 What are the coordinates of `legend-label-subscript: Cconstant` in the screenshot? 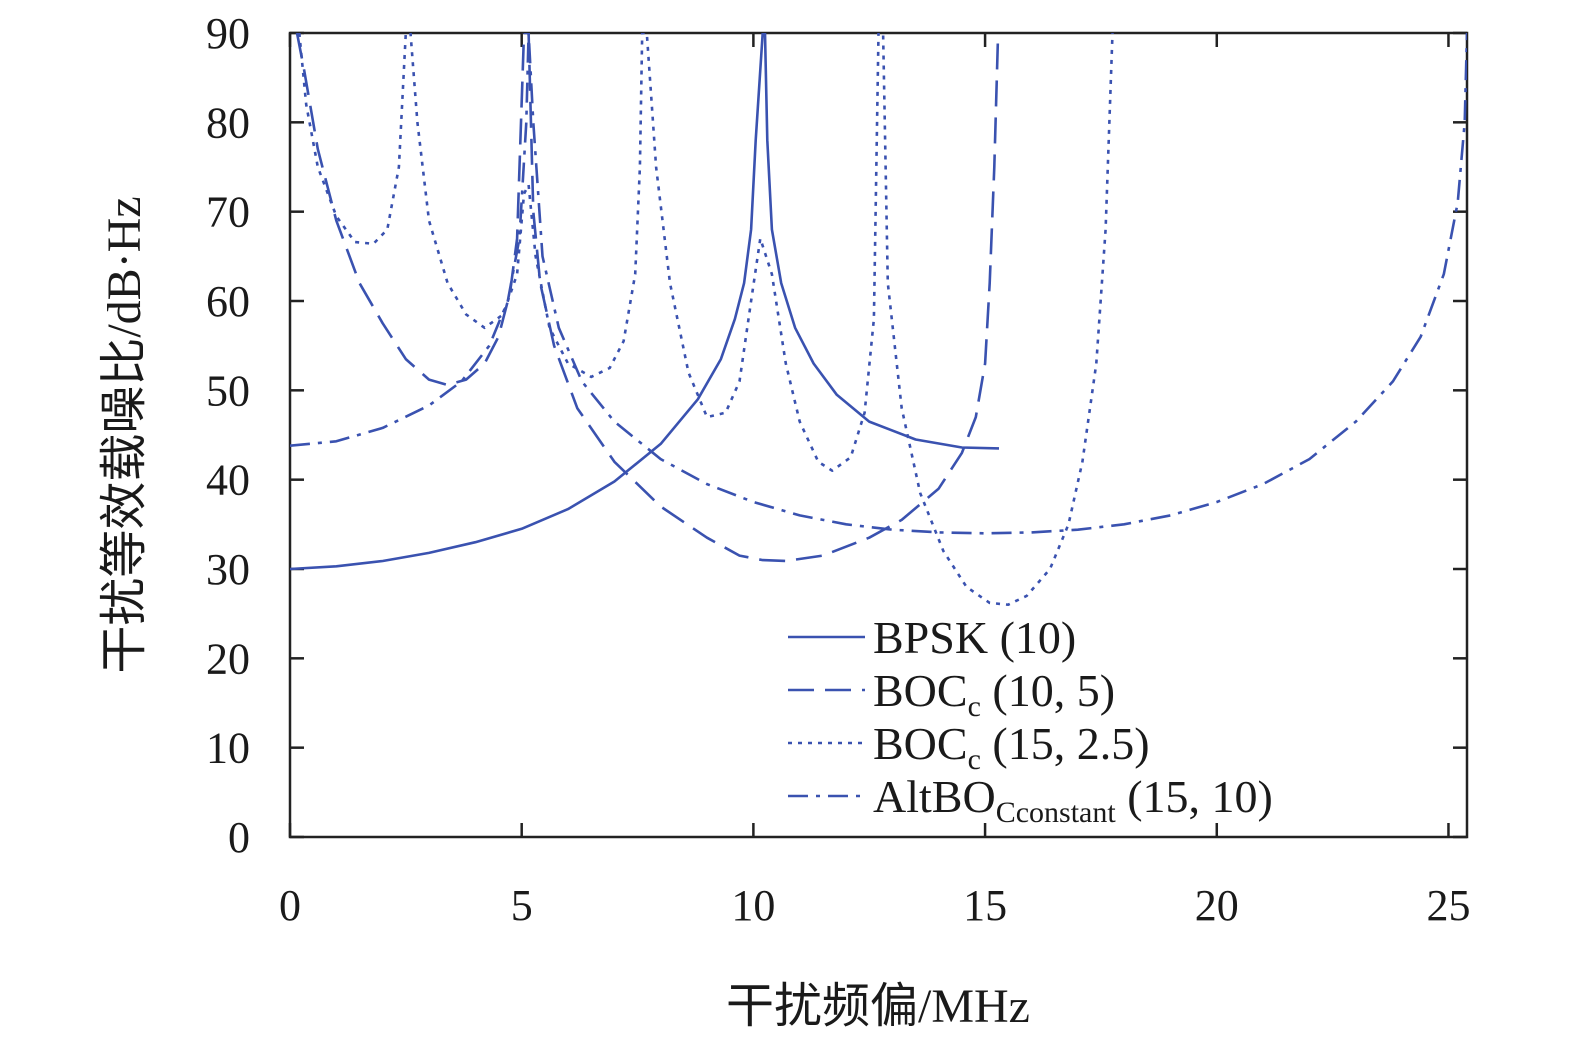 It's located at (1056, 812).